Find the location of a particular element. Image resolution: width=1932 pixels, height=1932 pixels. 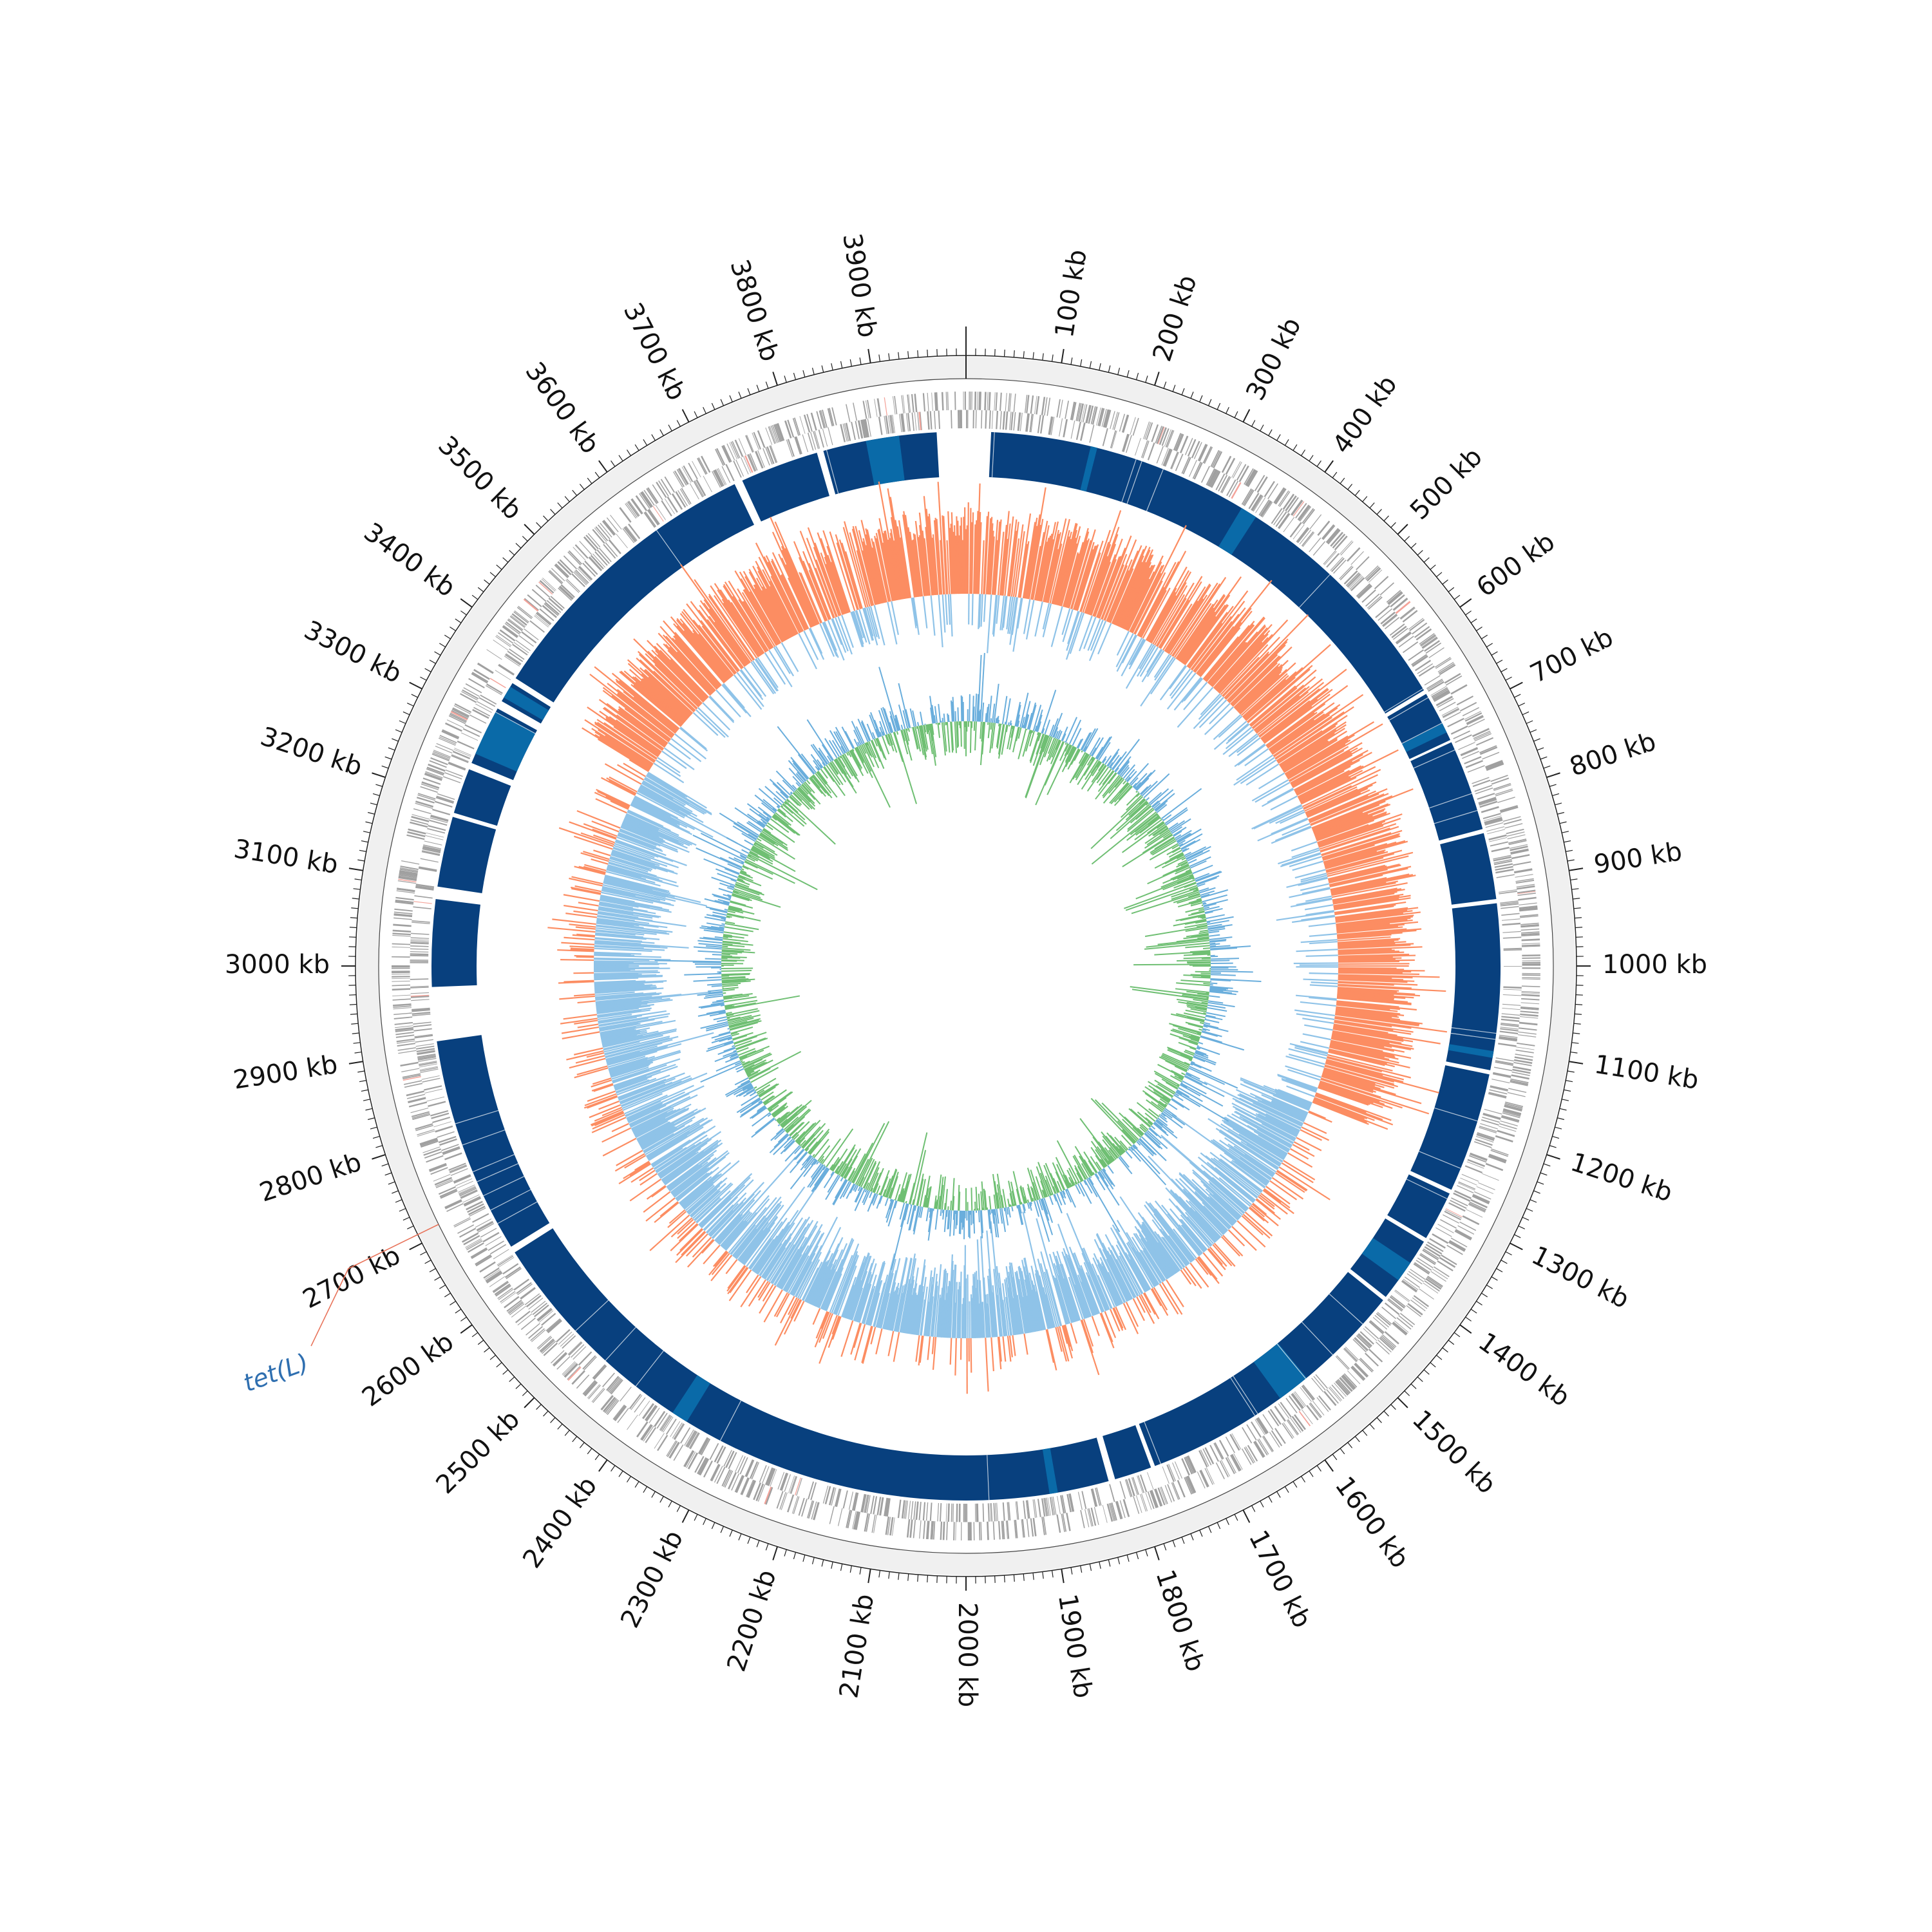

similarity-block-gap is located at coordinates (494, 1163).